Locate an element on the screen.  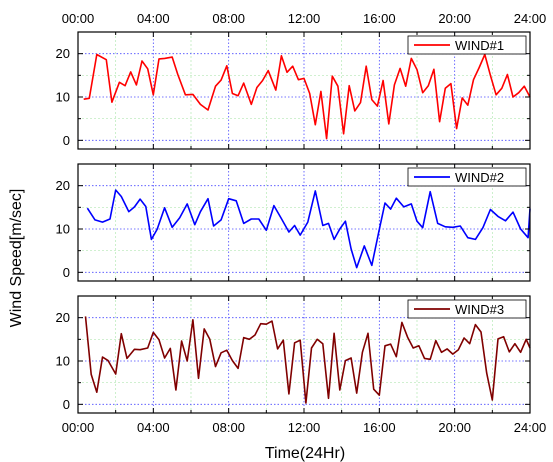
x-axis-label: Time(24Hr) is located at coordinates (305, 453).